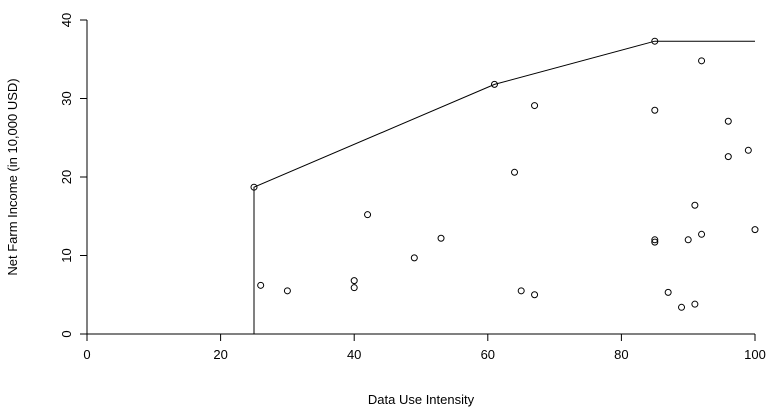 This screenshot has height=410, width=766. I want to click on y-tick-label: 20, so click(66, 177).